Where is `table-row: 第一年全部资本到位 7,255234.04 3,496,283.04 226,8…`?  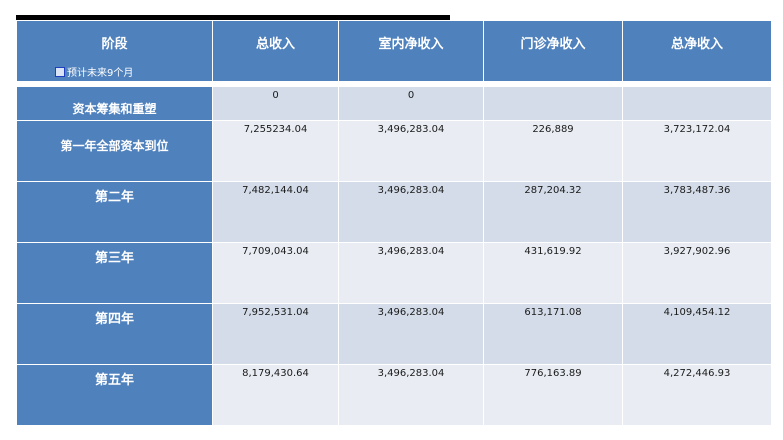
table-row: 第一年全部资本到位 7,255234.04 3,496,283.04 226,8… is located at coordinates (394, 151).